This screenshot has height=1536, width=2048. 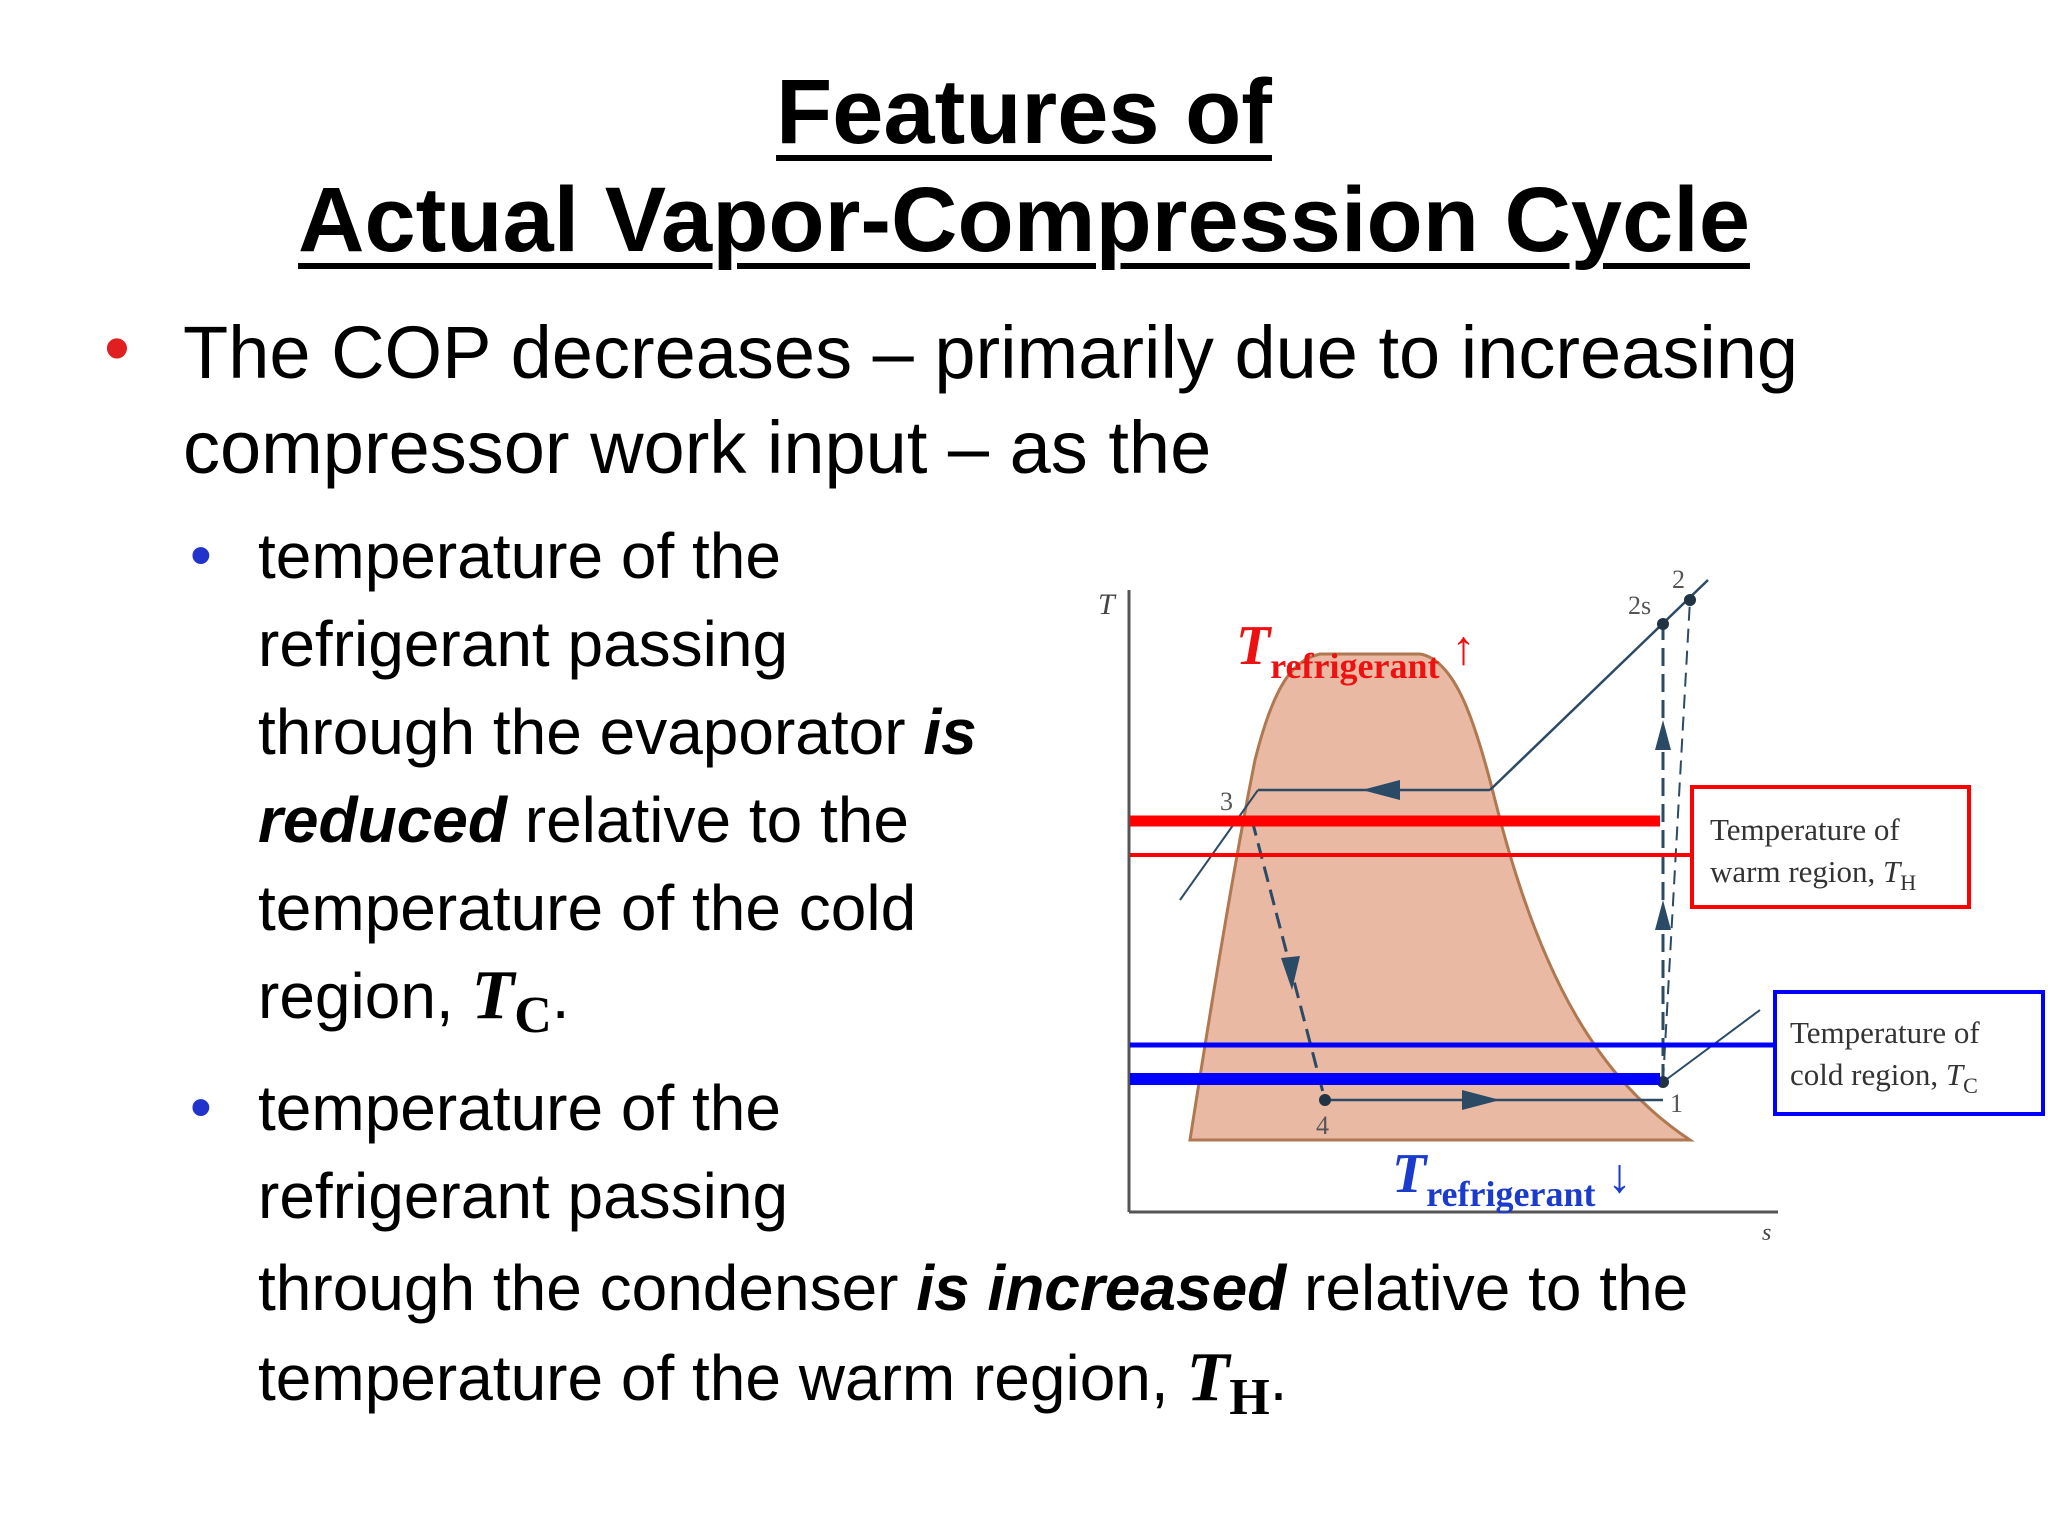 I want to click on state-label-4: 4, so click(x=1322, y=1125).